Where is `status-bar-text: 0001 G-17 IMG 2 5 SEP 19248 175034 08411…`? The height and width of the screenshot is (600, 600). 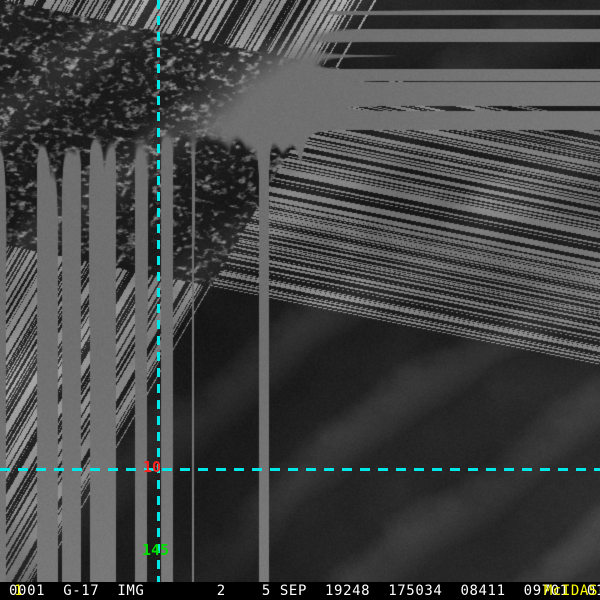 status-bar-text: 0001 G-17 IMG 2 5 SEP 19248 175034 08411… is located at coordinates (300, 591).